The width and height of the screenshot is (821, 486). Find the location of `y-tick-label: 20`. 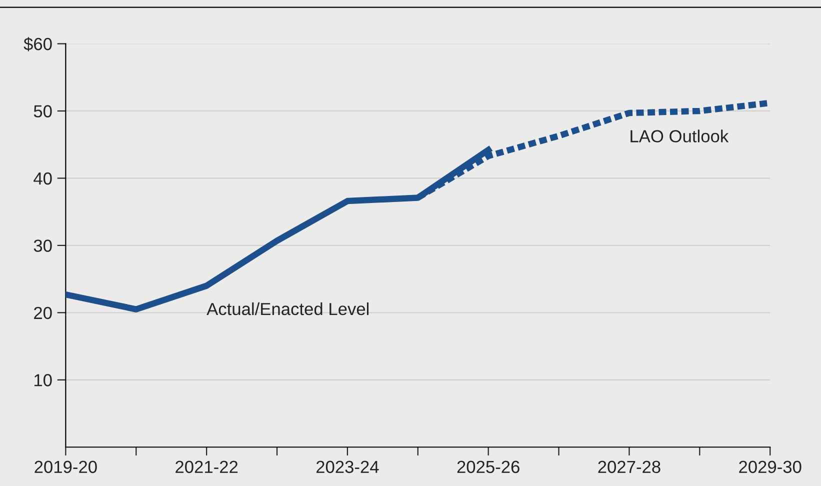

y-tick-label: 20 is located at coordinates (43, 313).